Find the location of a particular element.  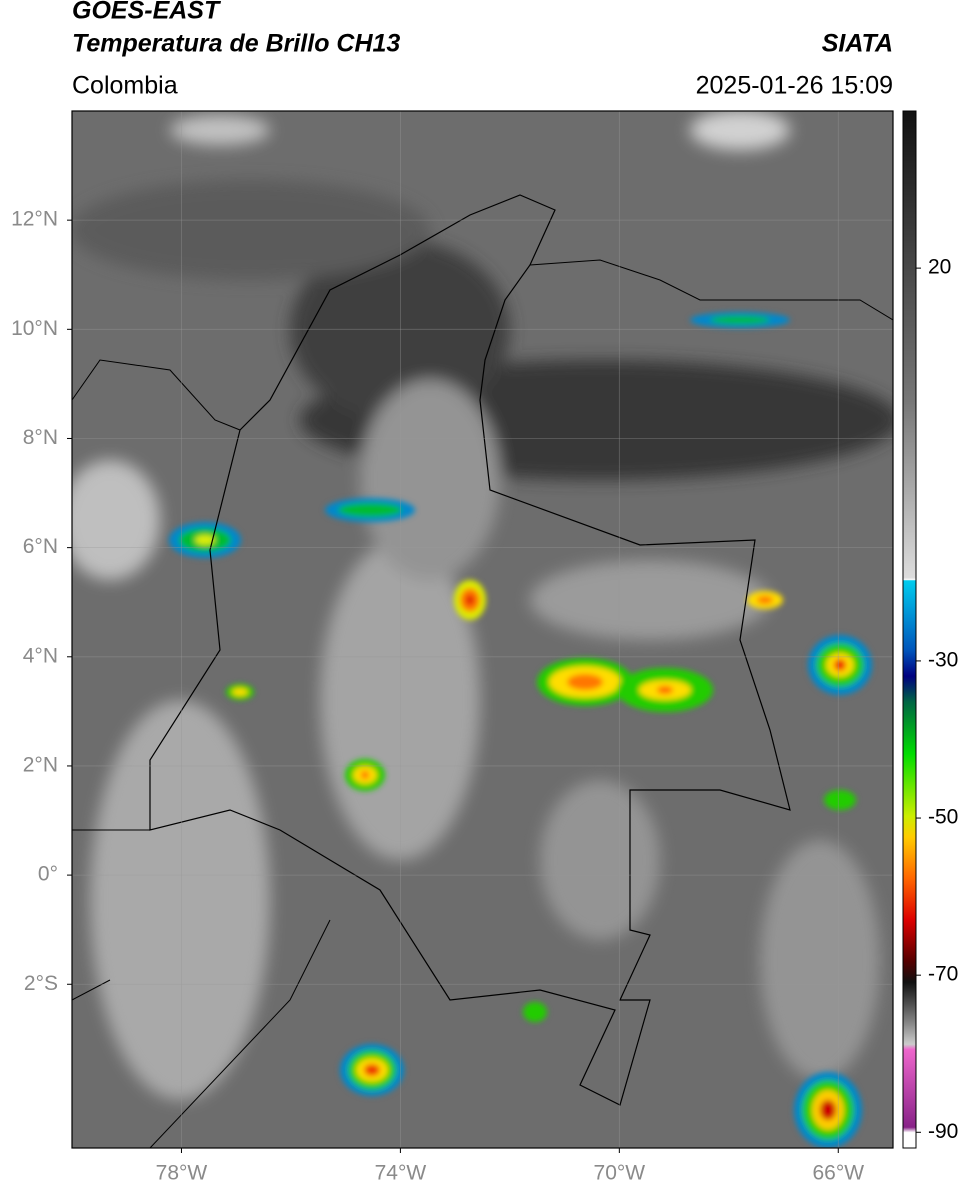

timestamp: 2025-01-26 15:09 is located at coordinates (794, 86).